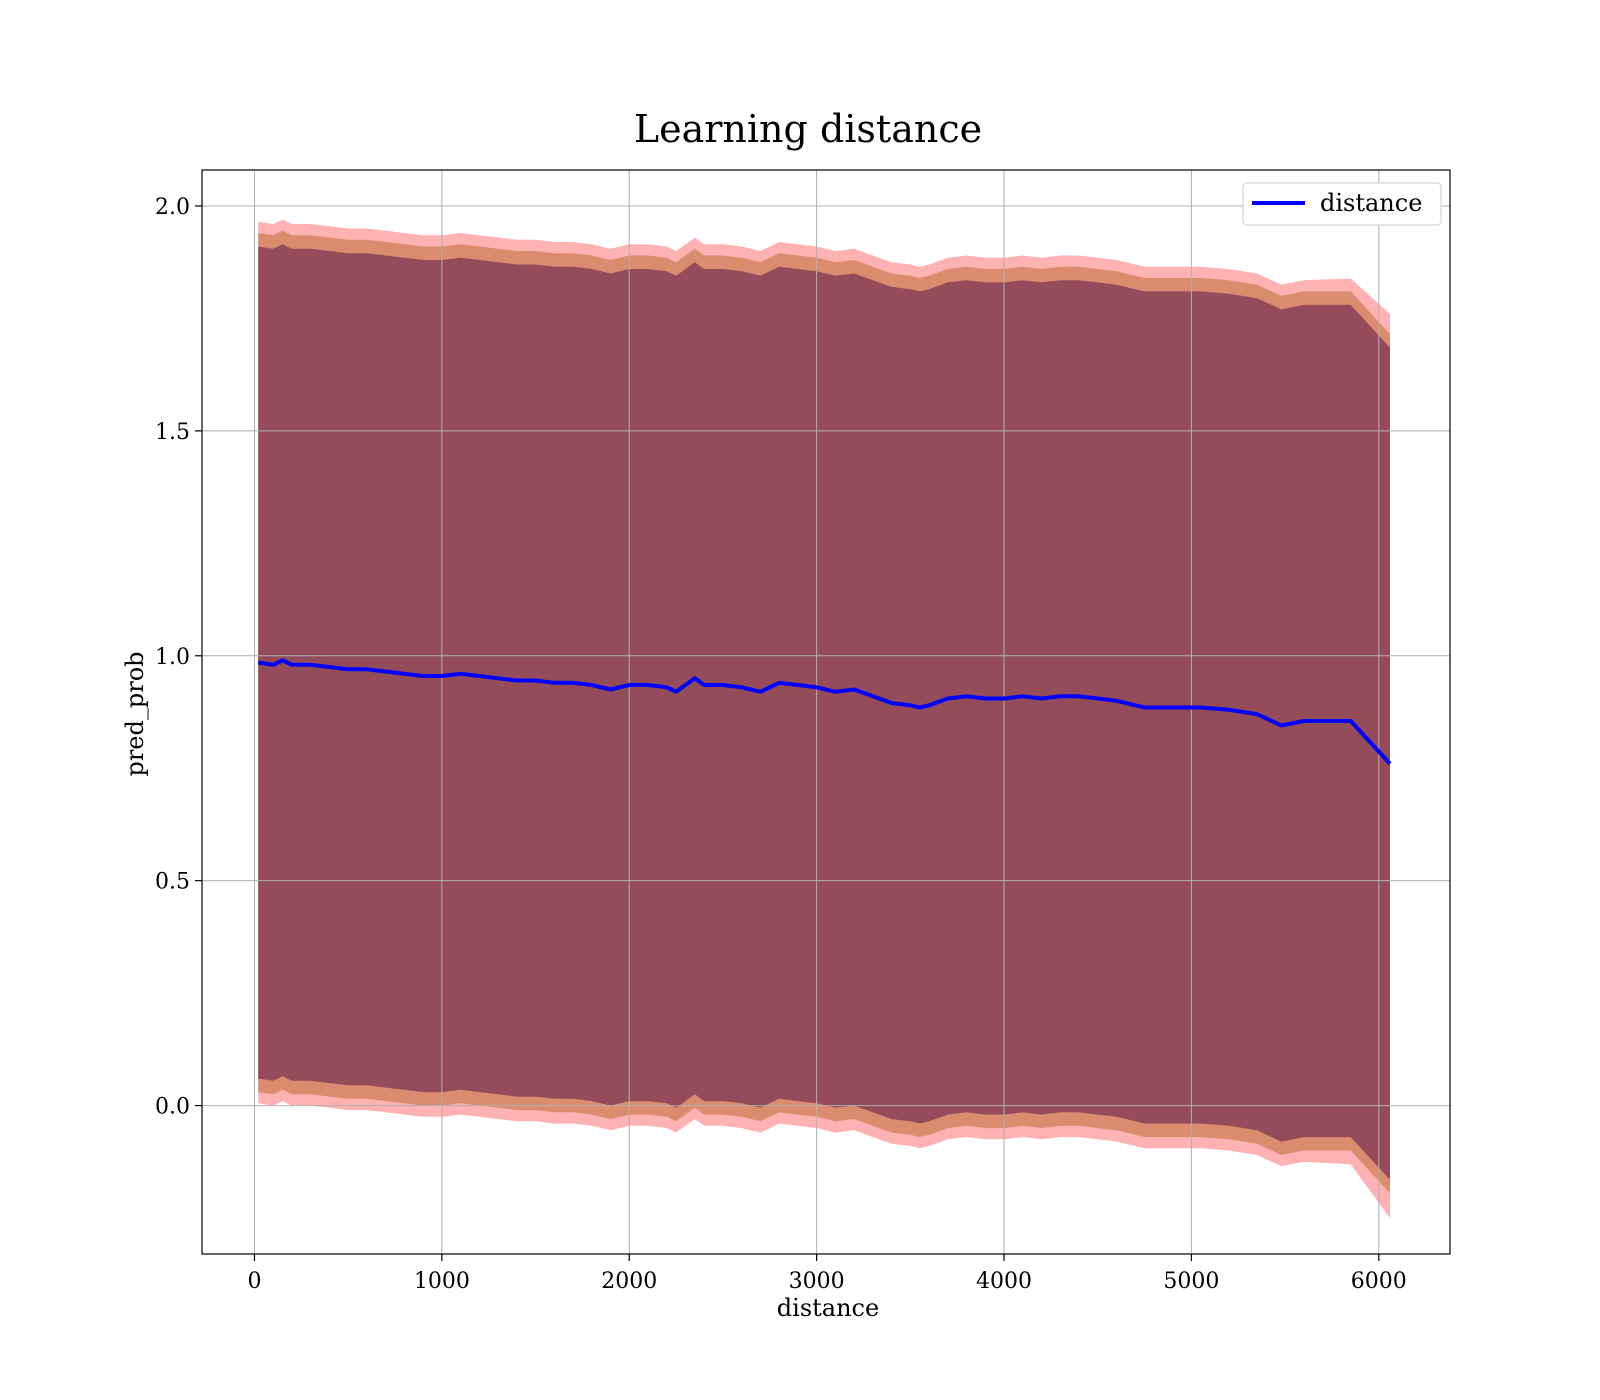  I want to click on y-tick-label: 1.0, so click(172, 657).